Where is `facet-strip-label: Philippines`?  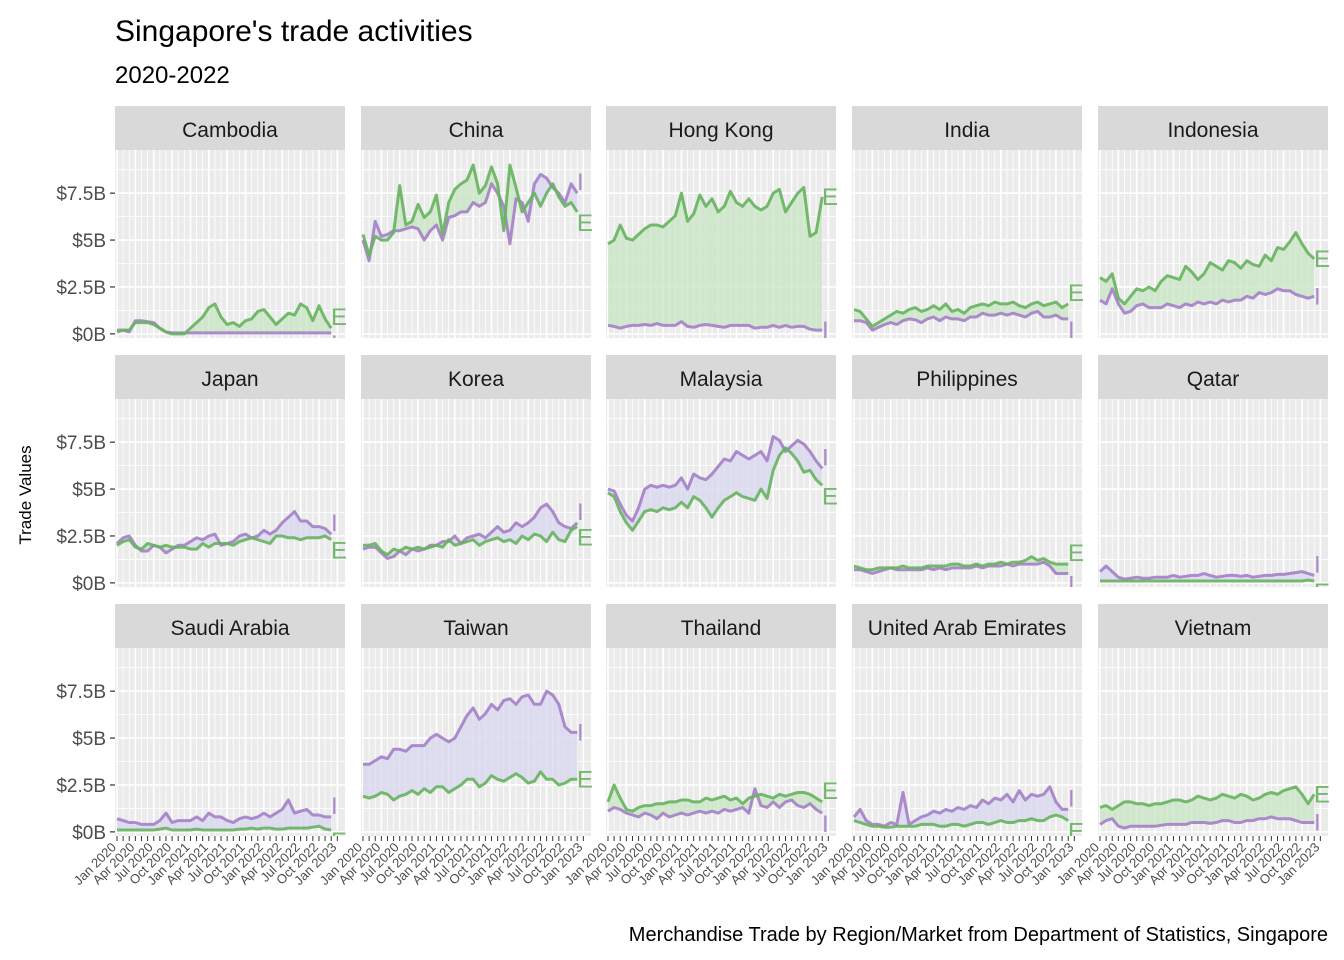
facet-strip-label: Philippines is located at coordinates (967, 379).